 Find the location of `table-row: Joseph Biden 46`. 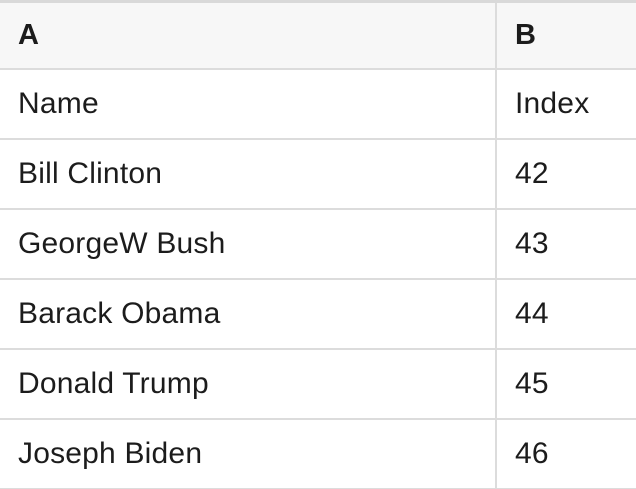

table-row: Joseph Biden 46 is located at coordinates (318, 454).